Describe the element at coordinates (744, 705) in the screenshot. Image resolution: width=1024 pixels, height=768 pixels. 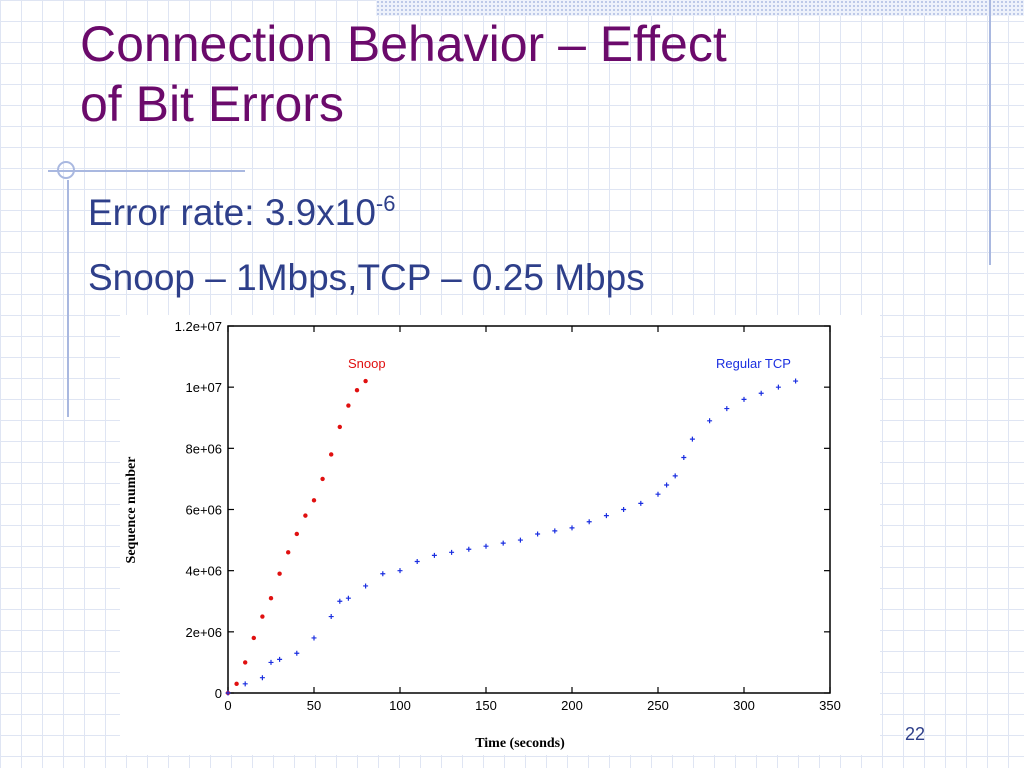
I see `x-tick-label: 300` at that location.